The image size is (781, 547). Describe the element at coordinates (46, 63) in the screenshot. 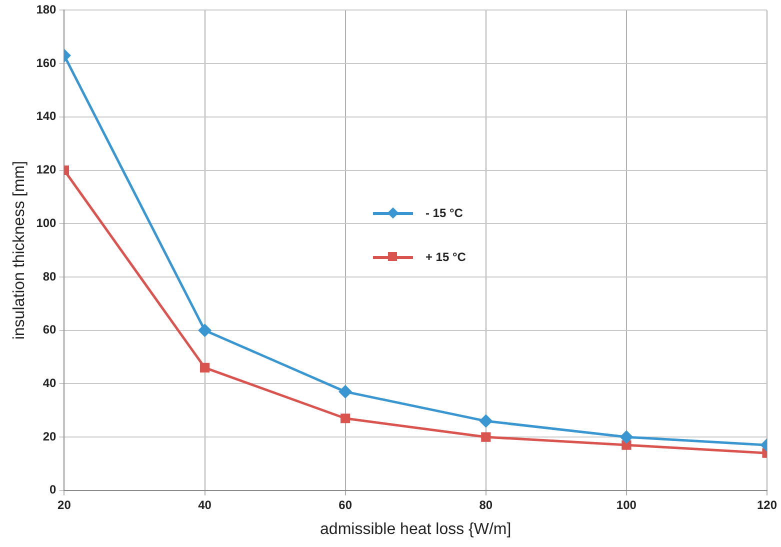

I see `y-tick-label: 160` at that location.